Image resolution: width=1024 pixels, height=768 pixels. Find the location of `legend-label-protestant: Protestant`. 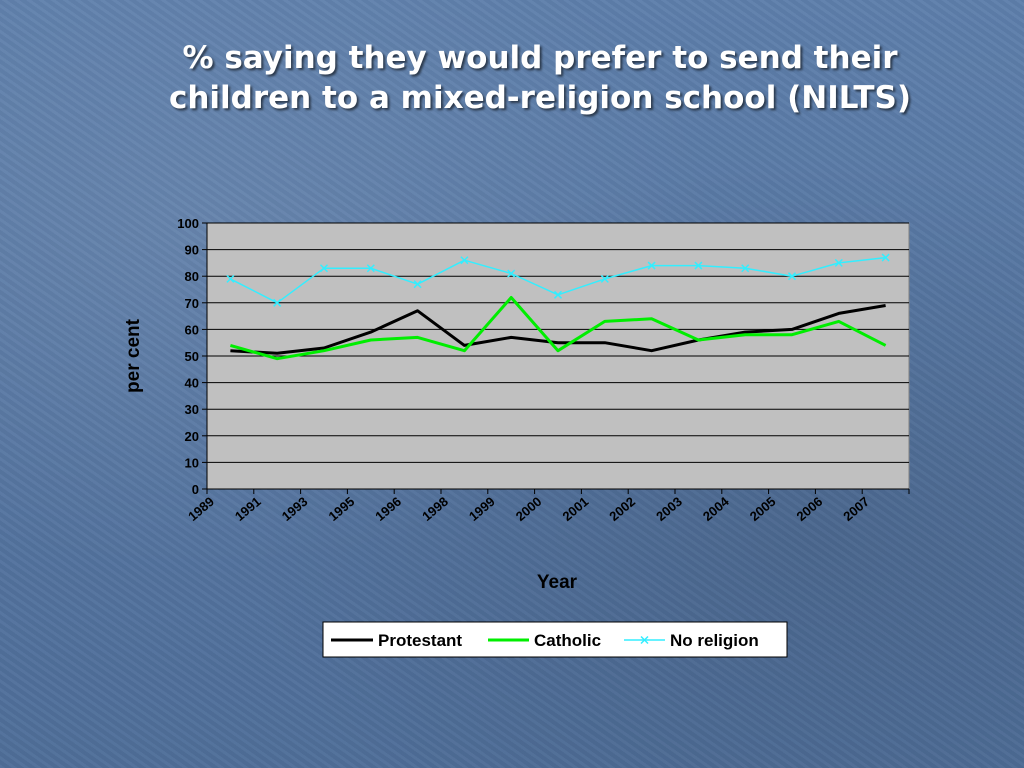

legend-label-protestant: Protestant is located at coordinates (420, 640).